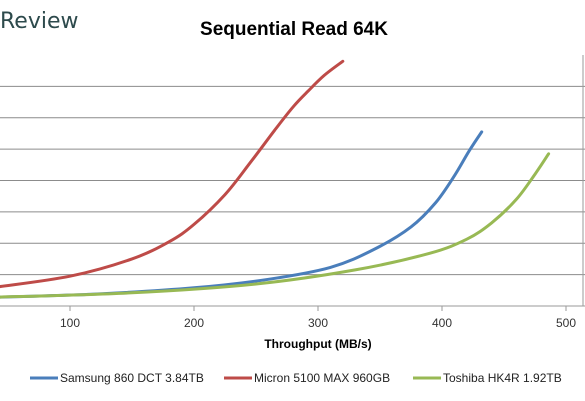 The width and height of the screenshot is (585, 401). I want to click on legend-label-2: Micron 5100 MAX 960GB, so click(322, 378).